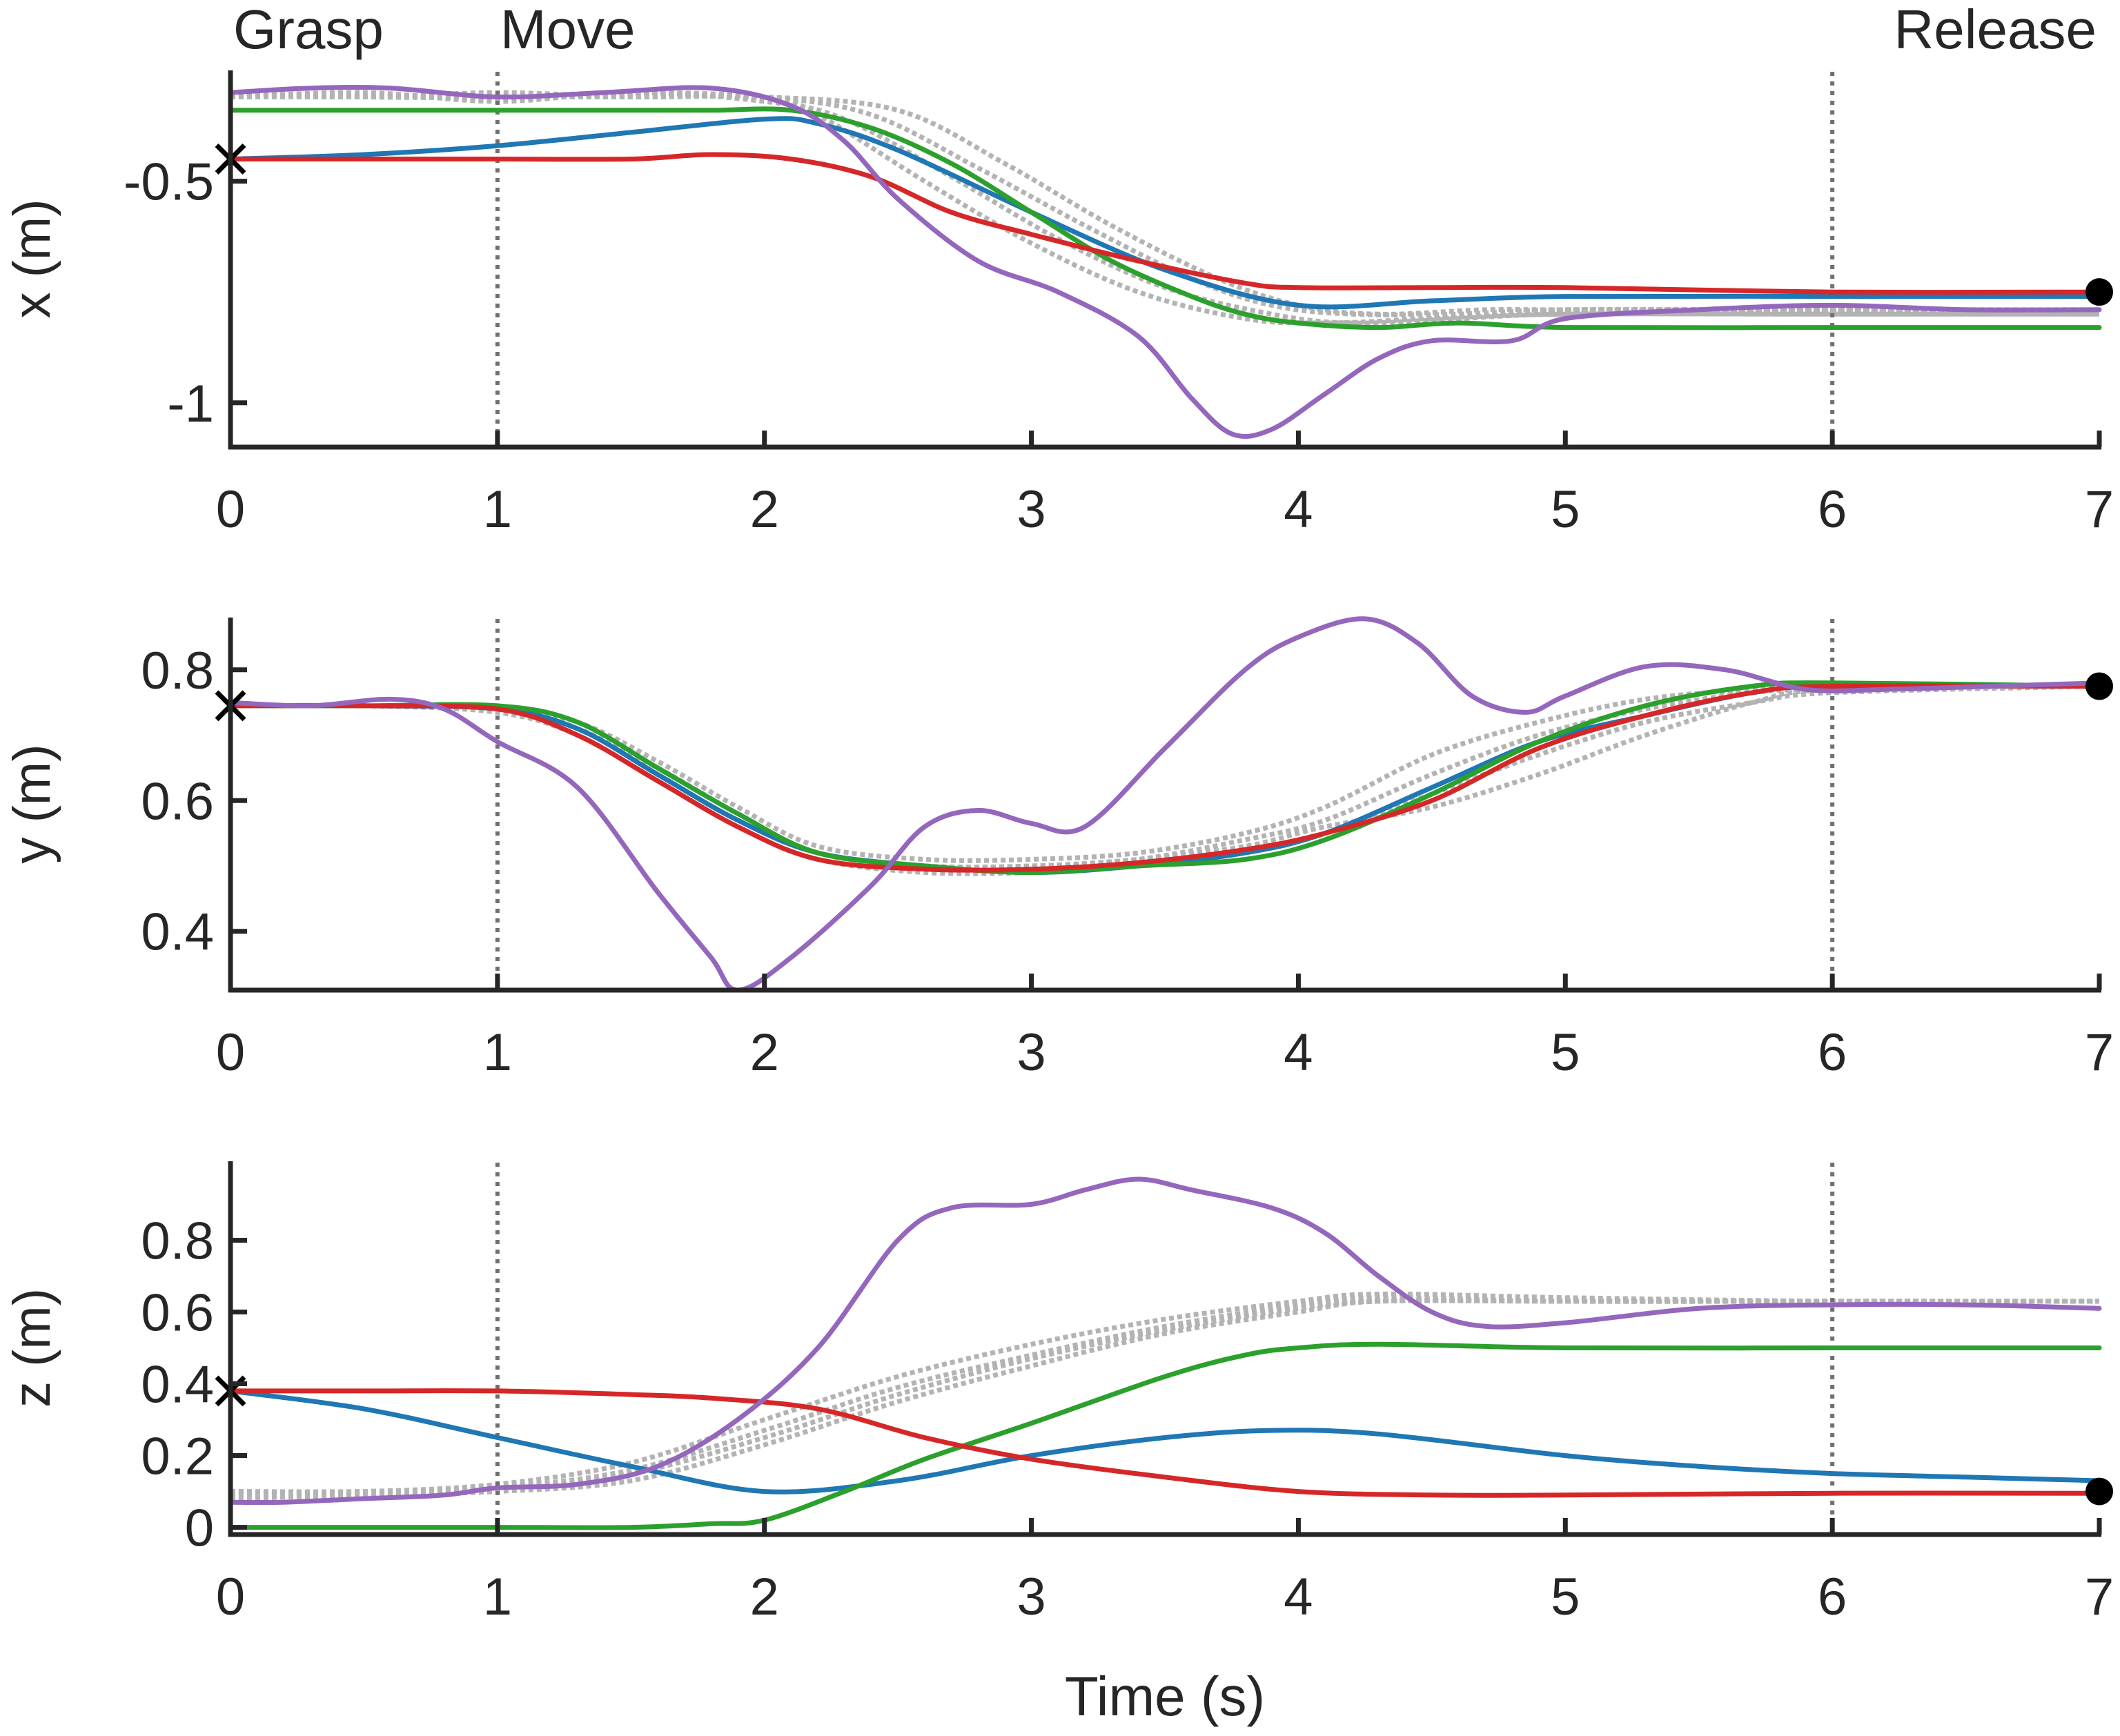  I want to click on y-y-ticks: 0.4 0.6 0.8, so click(194, 802).